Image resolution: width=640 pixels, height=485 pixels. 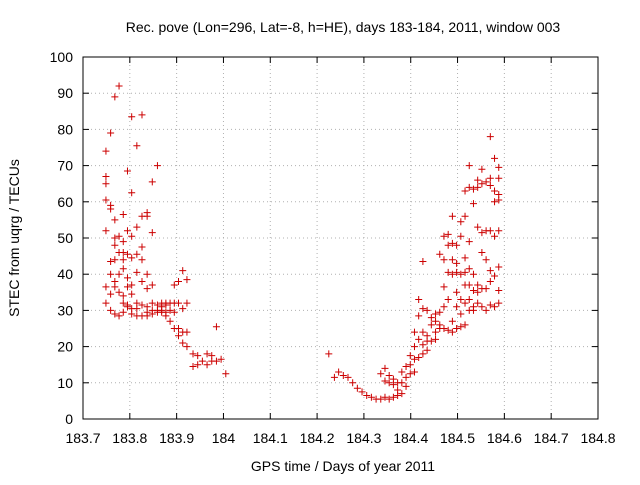 What do you see at coordinates (410, 438) in the screenshot?
I see `x-tick-label: 184.4` at bounding box center [410, 438].